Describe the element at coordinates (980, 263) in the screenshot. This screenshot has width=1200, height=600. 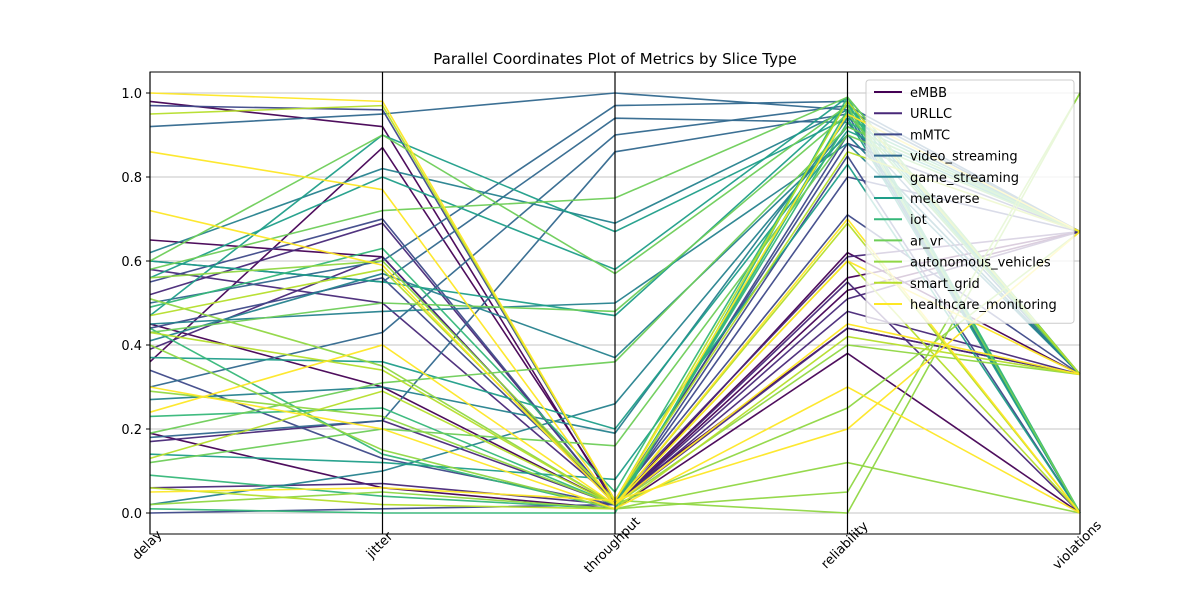
I see `legend-label-autonomous-vehicles: autonomous_vehicles` at that location.